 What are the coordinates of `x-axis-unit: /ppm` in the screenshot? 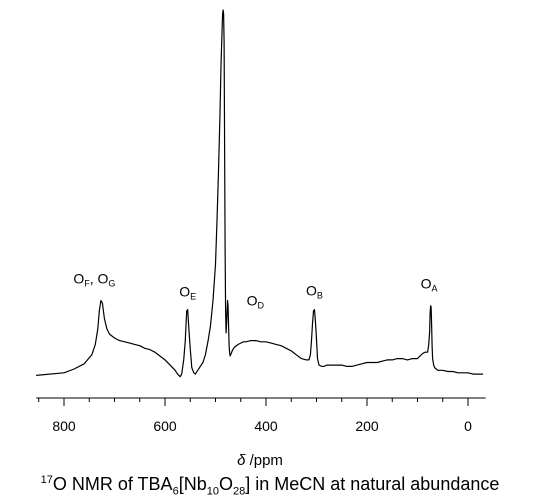 It's located at (264, 460).